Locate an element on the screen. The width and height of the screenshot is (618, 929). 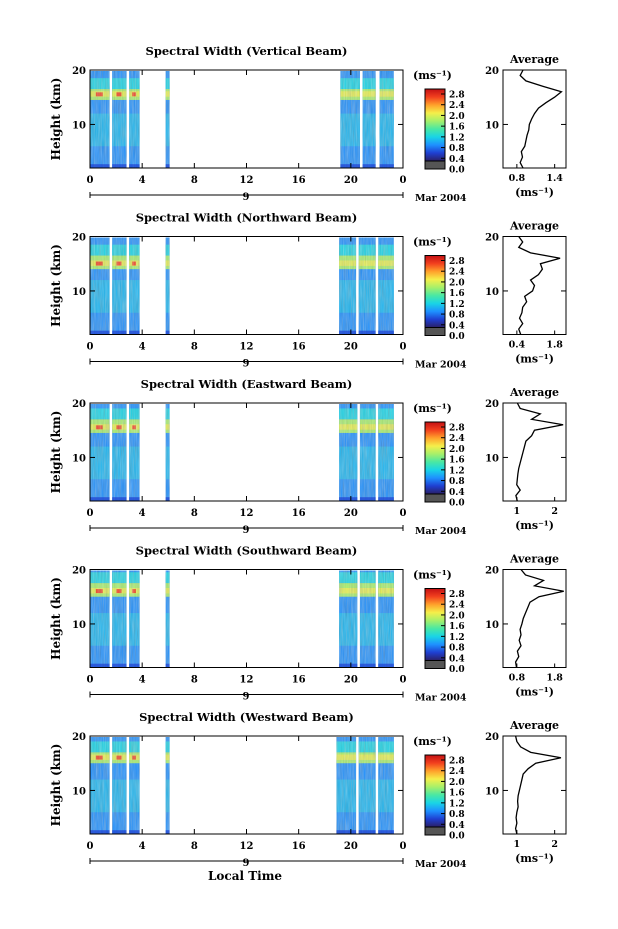
avg-x-tick-label: 1.8 is located at coordinates (554, 678).